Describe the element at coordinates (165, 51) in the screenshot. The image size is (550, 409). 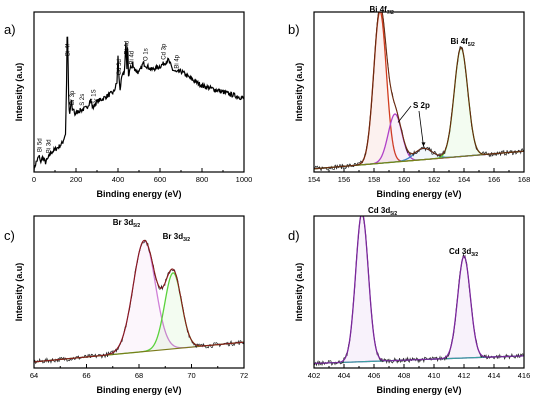
I see `peak-annotation: Cd 3p` at that location.